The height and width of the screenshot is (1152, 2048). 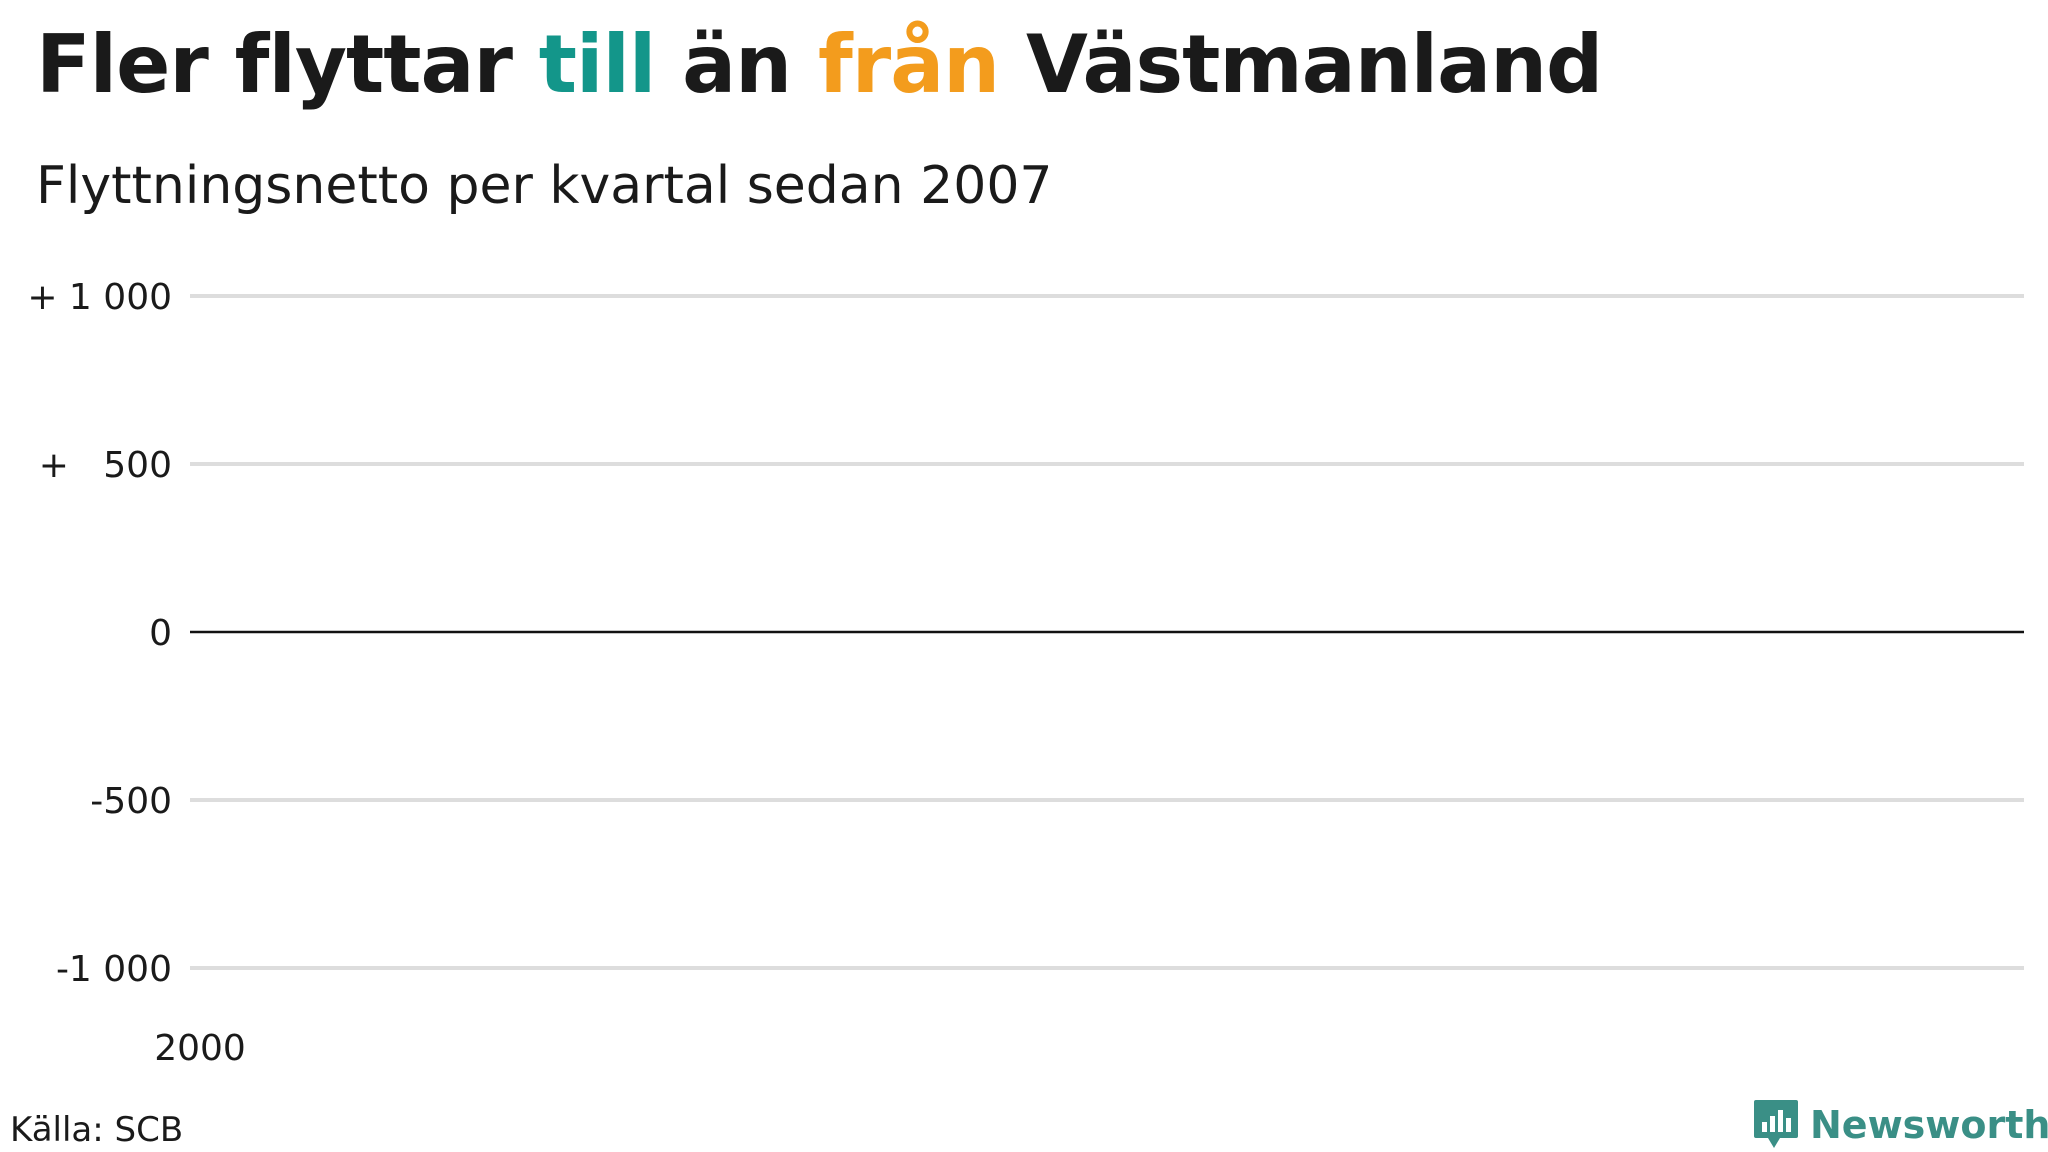 I want to click on x-tick-label: 2000, so click(x=200, y=1048).